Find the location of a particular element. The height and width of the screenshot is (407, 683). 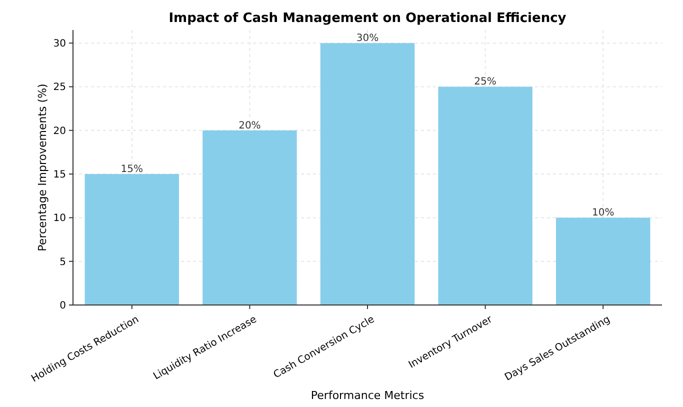

y-tick-label: 30 is located at coordinates (59, 44).